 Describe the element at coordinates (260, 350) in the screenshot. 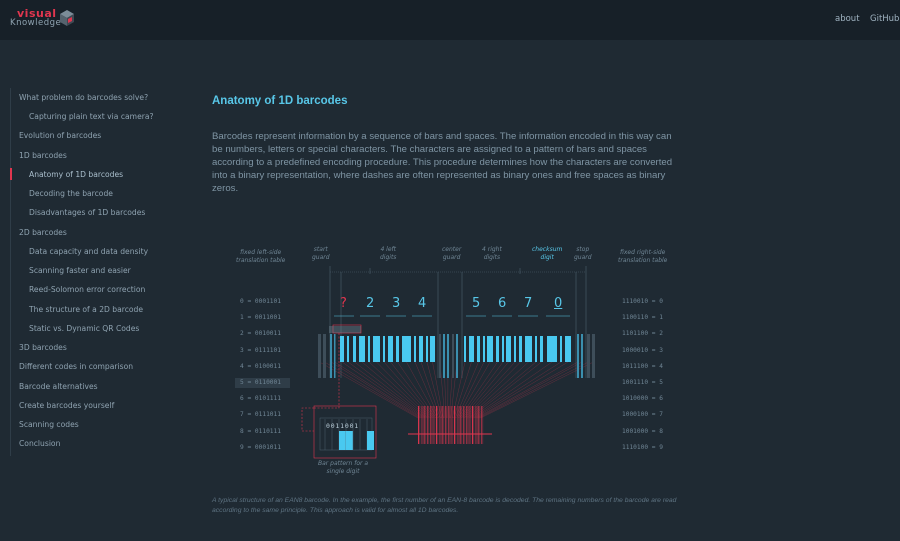

I see `left-table-row: 3 = 0111101` at that location.